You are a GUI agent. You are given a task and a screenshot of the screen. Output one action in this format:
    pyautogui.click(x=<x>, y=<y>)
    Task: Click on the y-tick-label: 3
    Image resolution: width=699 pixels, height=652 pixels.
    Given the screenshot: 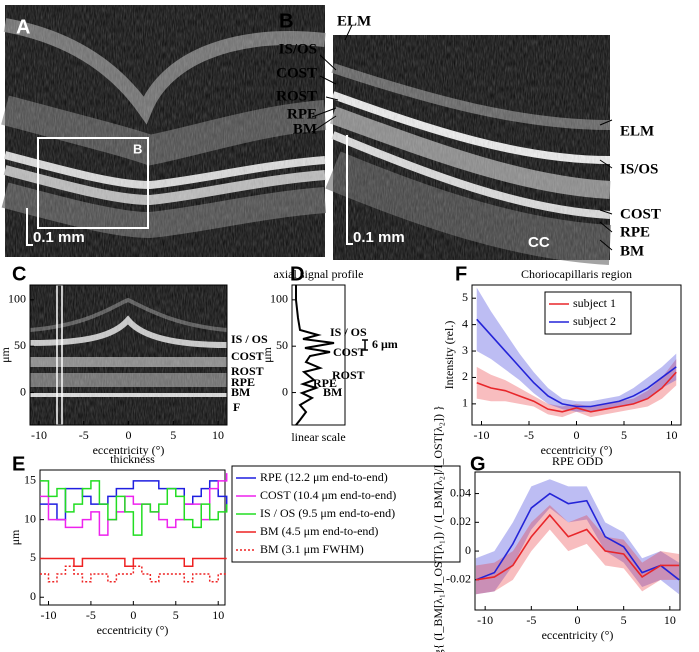 What is the action you would take?
    pyautogui.click(x=465, y=350)
    